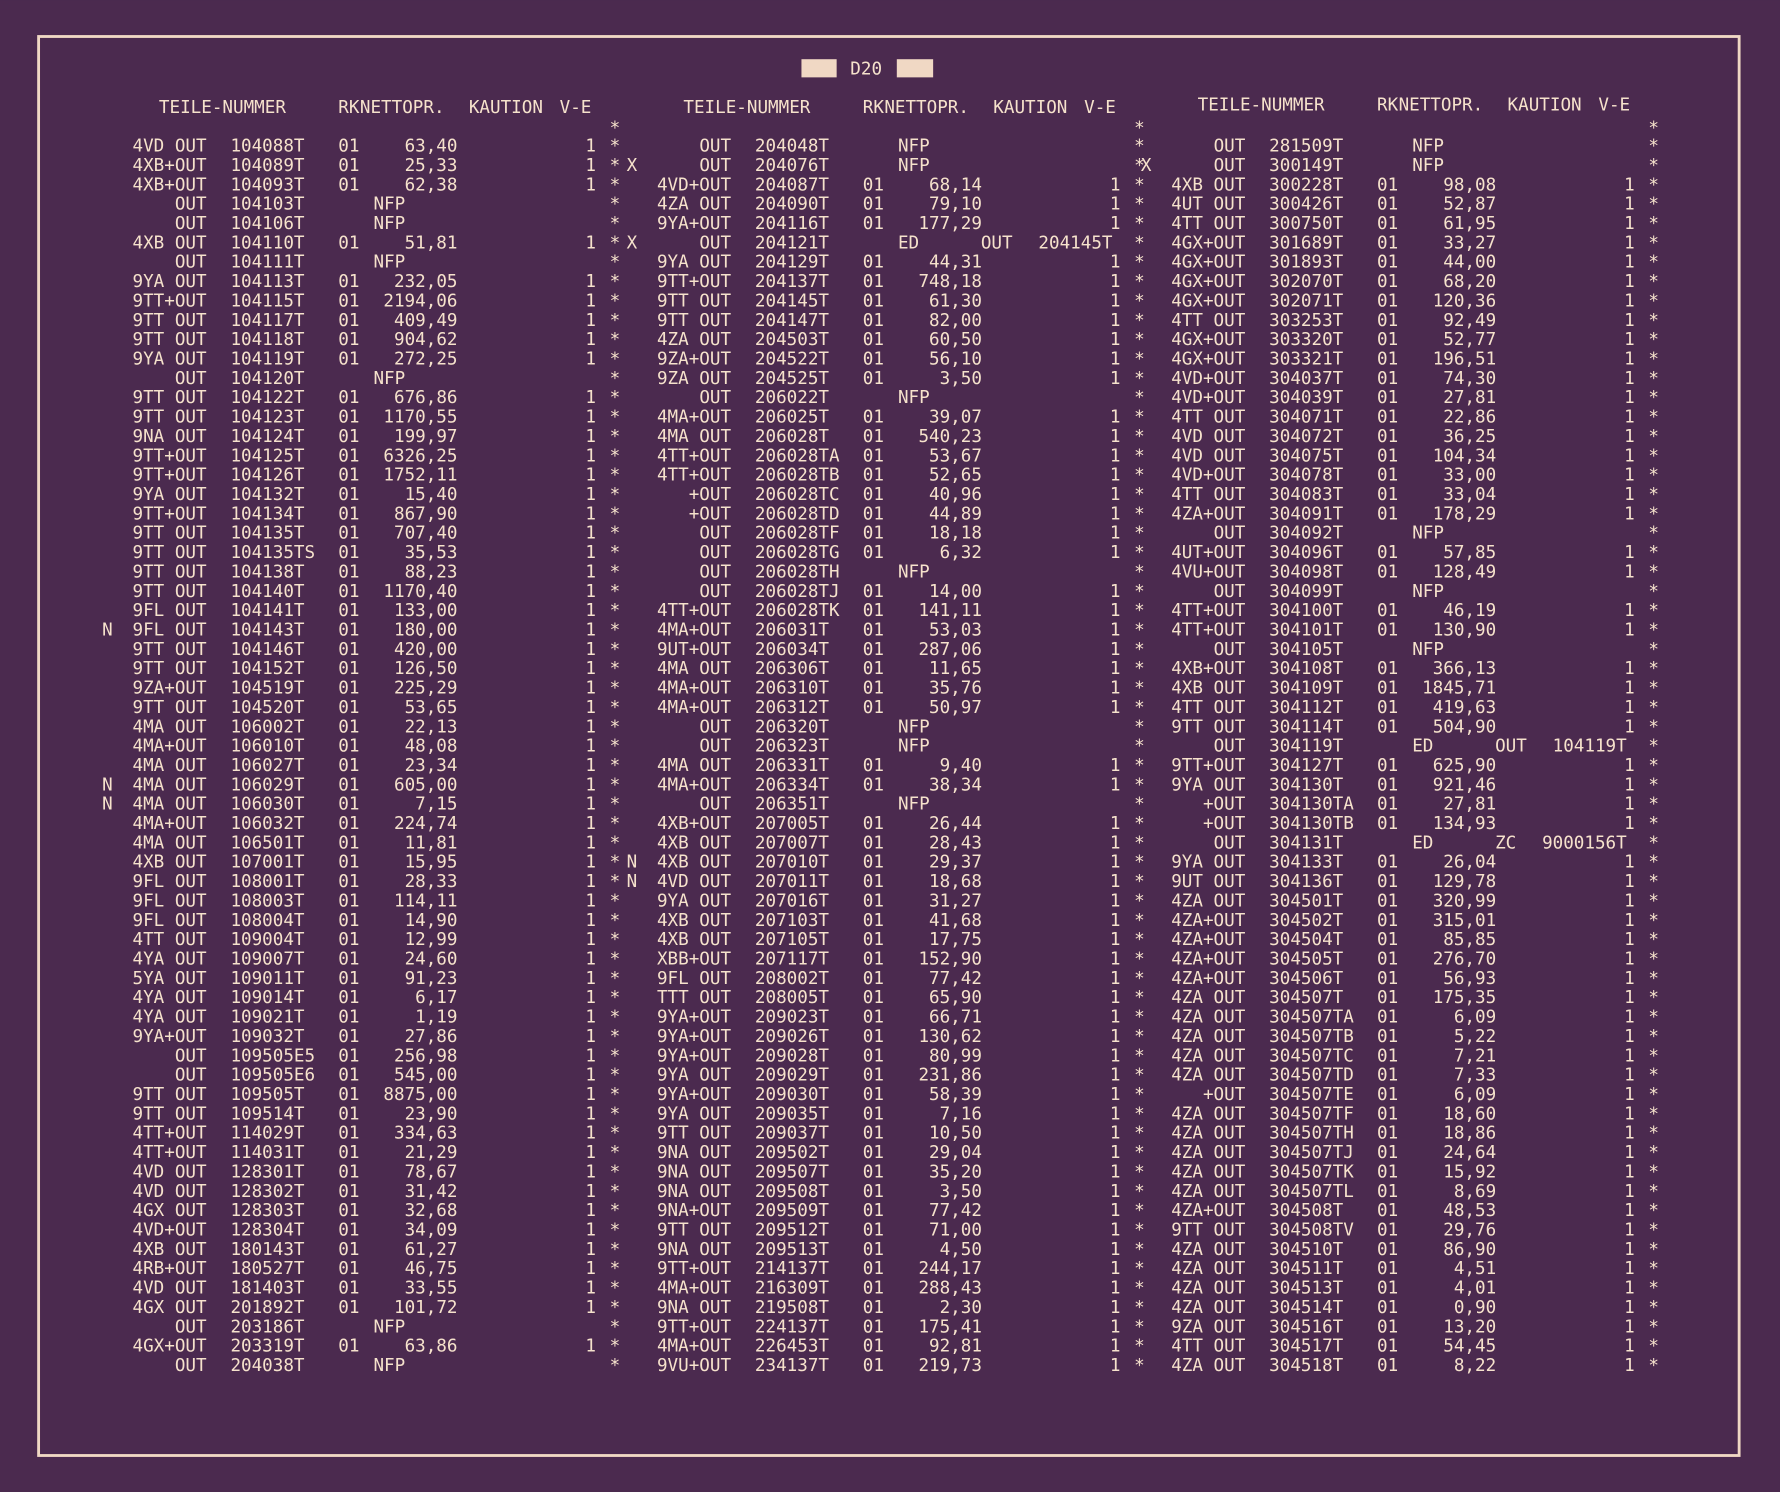  I want to click on cell-price: 39,07, so click(955, 418).